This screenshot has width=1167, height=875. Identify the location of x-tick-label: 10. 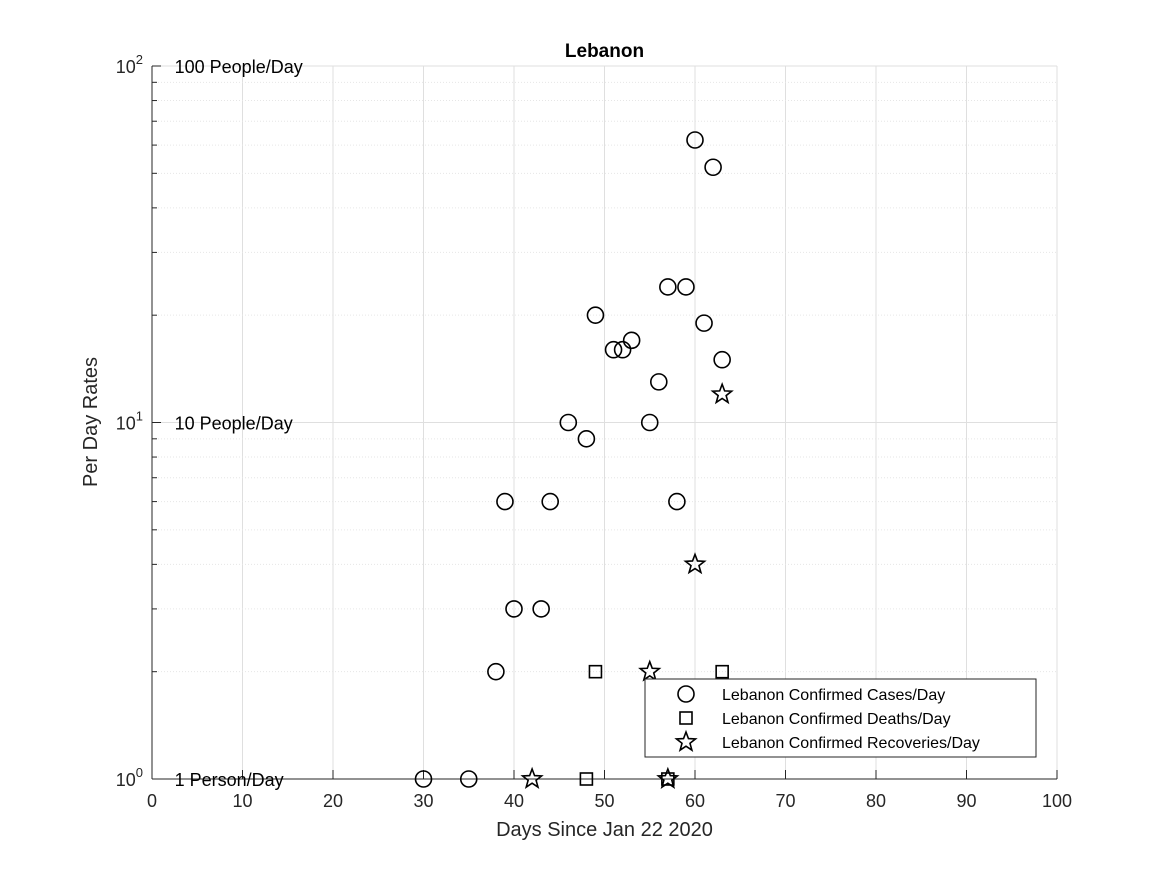
(242, 801).